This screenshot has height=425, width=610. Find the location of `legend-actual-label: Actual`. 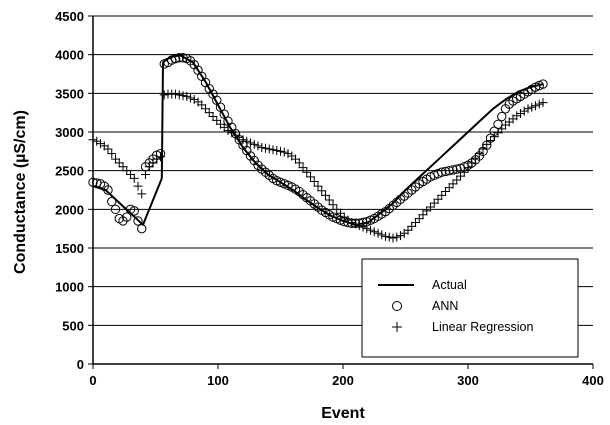

legend-actual-label: Actual is located at coordinates (449, 285).